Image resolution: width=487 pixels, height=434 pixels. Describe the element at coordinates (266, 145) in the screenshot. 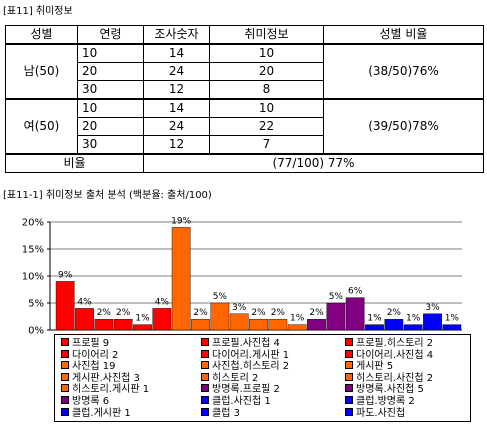

I see `info-cell: 7` at that location.